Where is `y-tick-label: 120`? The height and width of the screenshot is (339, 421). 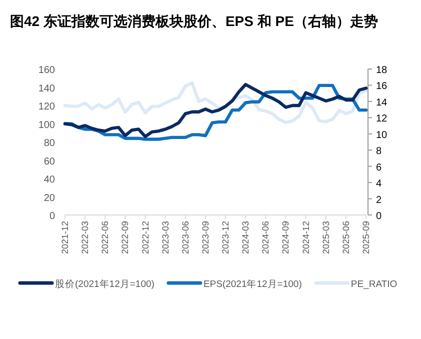
y-tick-label: 120 is located at coordinates (47, 107).